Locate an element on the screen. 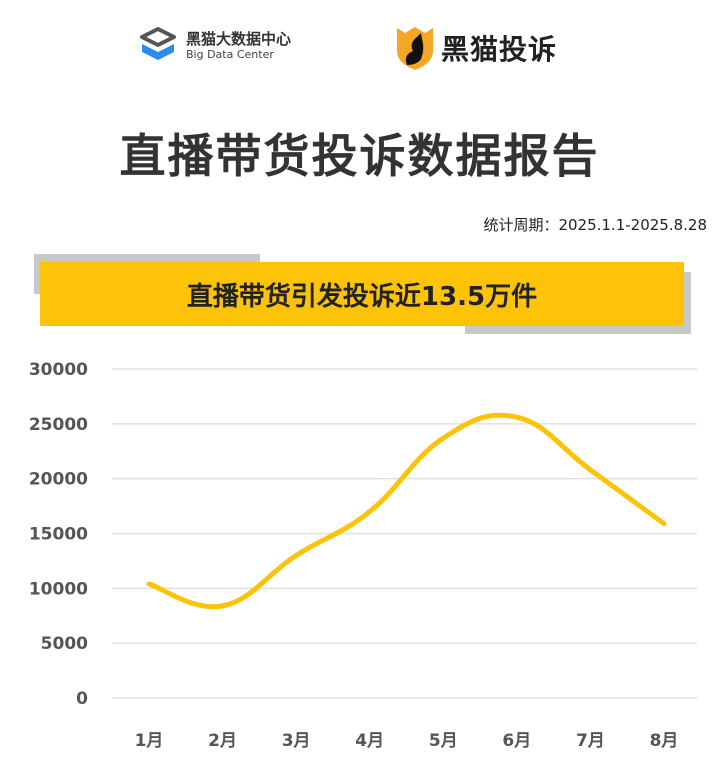 This screenshot has width=719, height=759. logo-right-text: 黑猫投诉 is located at coordinates (499, 49).